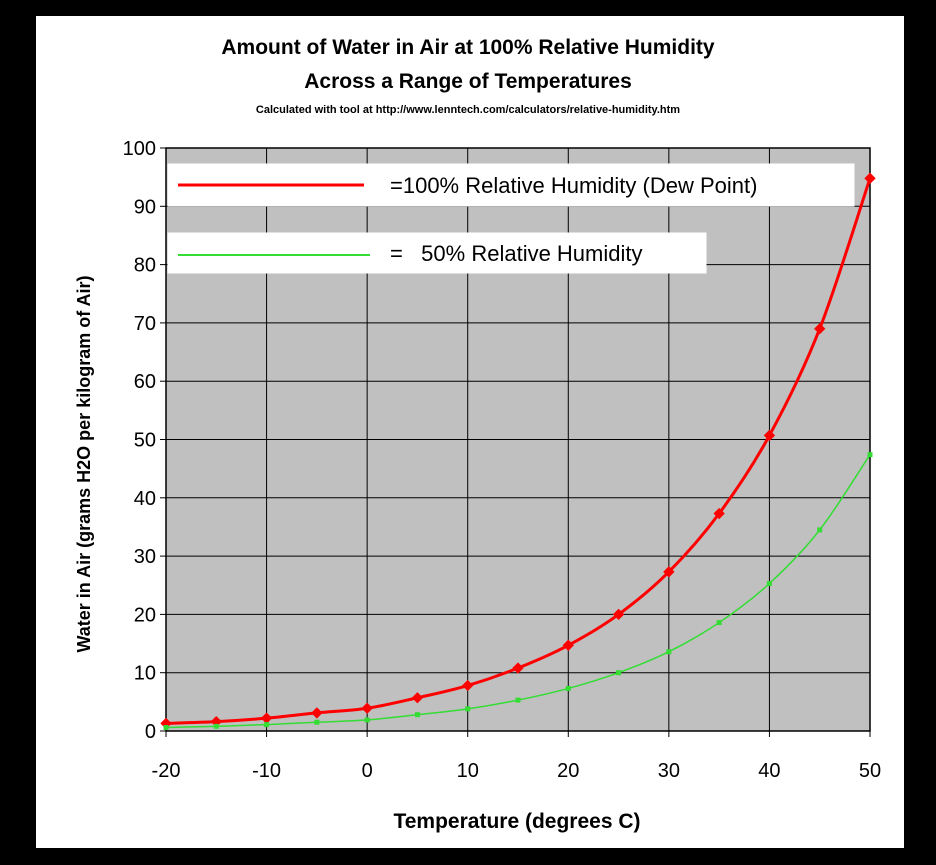 The height and width of the screenshot is (865, 936). Describe the element at coordinates (145, 324) in the screenshot. I see `y-tick-label: 70` at that location.